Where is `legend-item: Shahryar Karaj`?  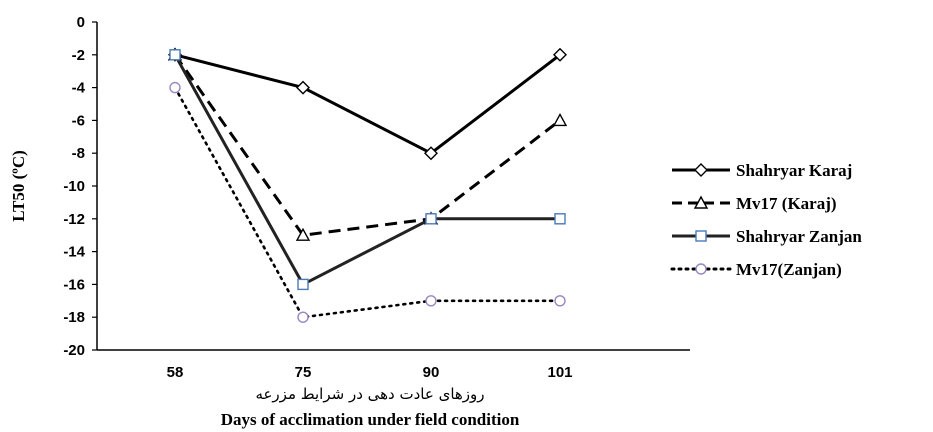
legend-item: Shahryar Karaj is located at coordinates (762, 170).